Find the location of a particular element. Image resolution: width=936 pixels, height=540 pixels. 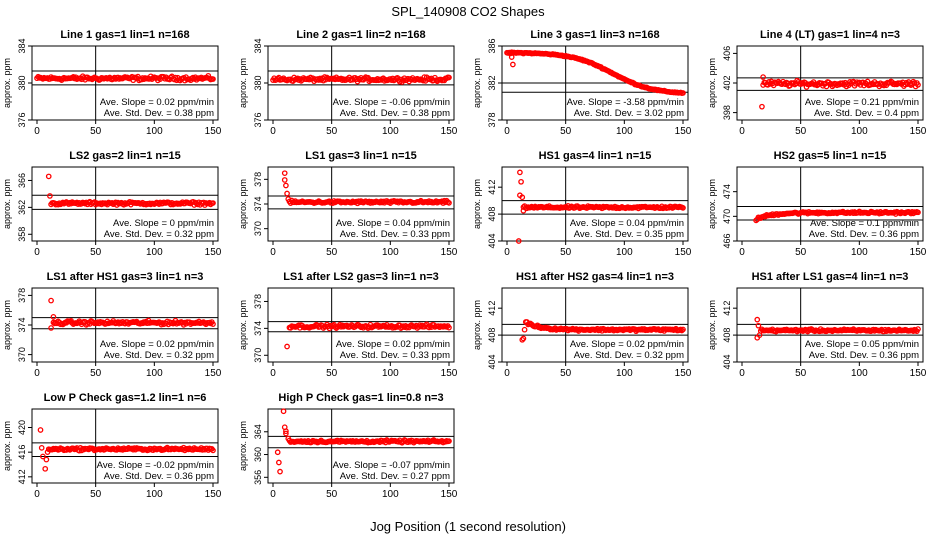

y-tick-label: 416 is located at coordinates (22, 452).